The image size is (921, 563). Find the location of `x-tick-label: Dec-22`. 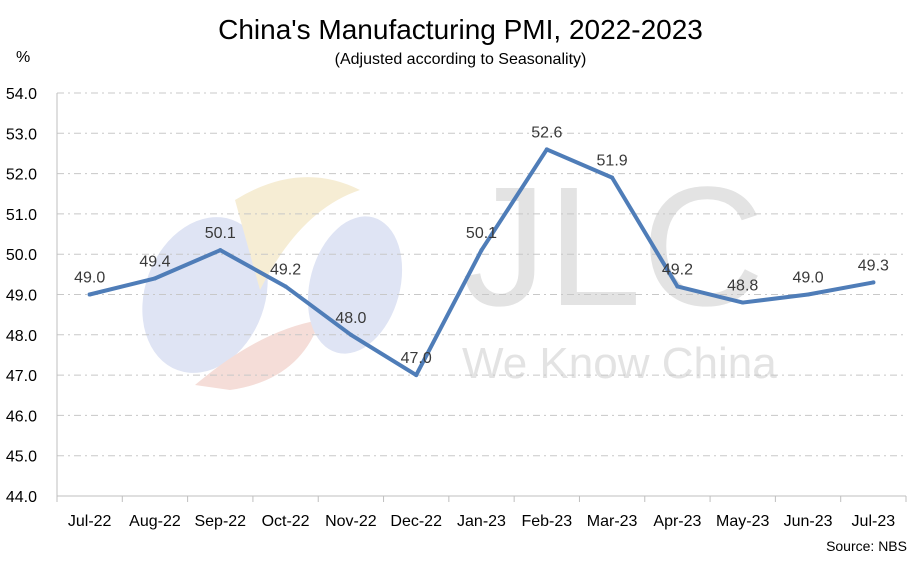

x-tick-label: Dec-22 is located at coordinates (416, 521).